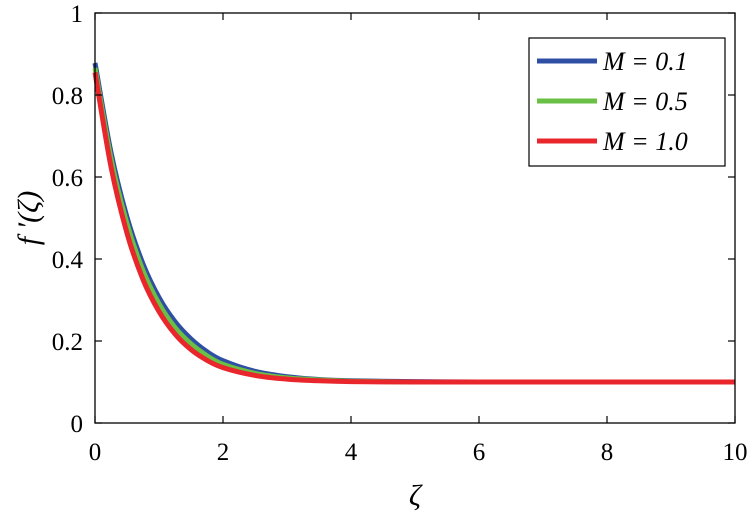 The image size is (750, 515). Describe the element at coordinates (68, 260) in the screenshot. I see `y-tick-label: 0.4` at that location.